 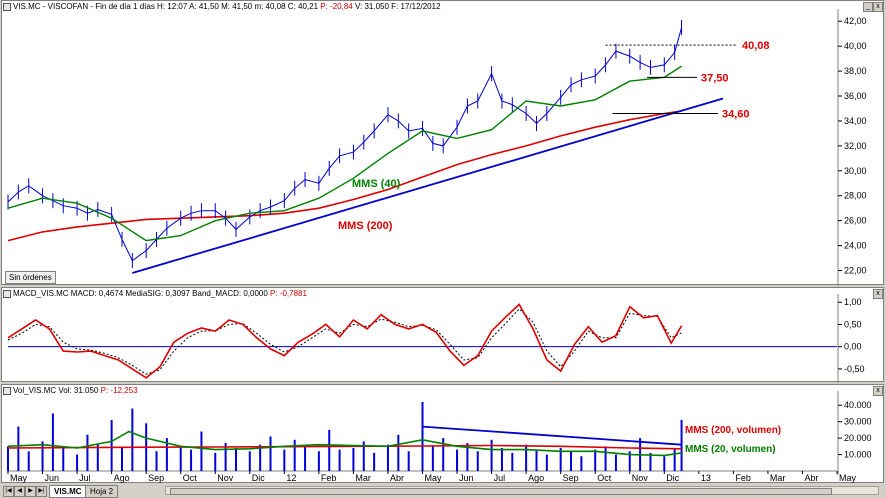 I want to click on macd-line, so click(x=345, y=341).